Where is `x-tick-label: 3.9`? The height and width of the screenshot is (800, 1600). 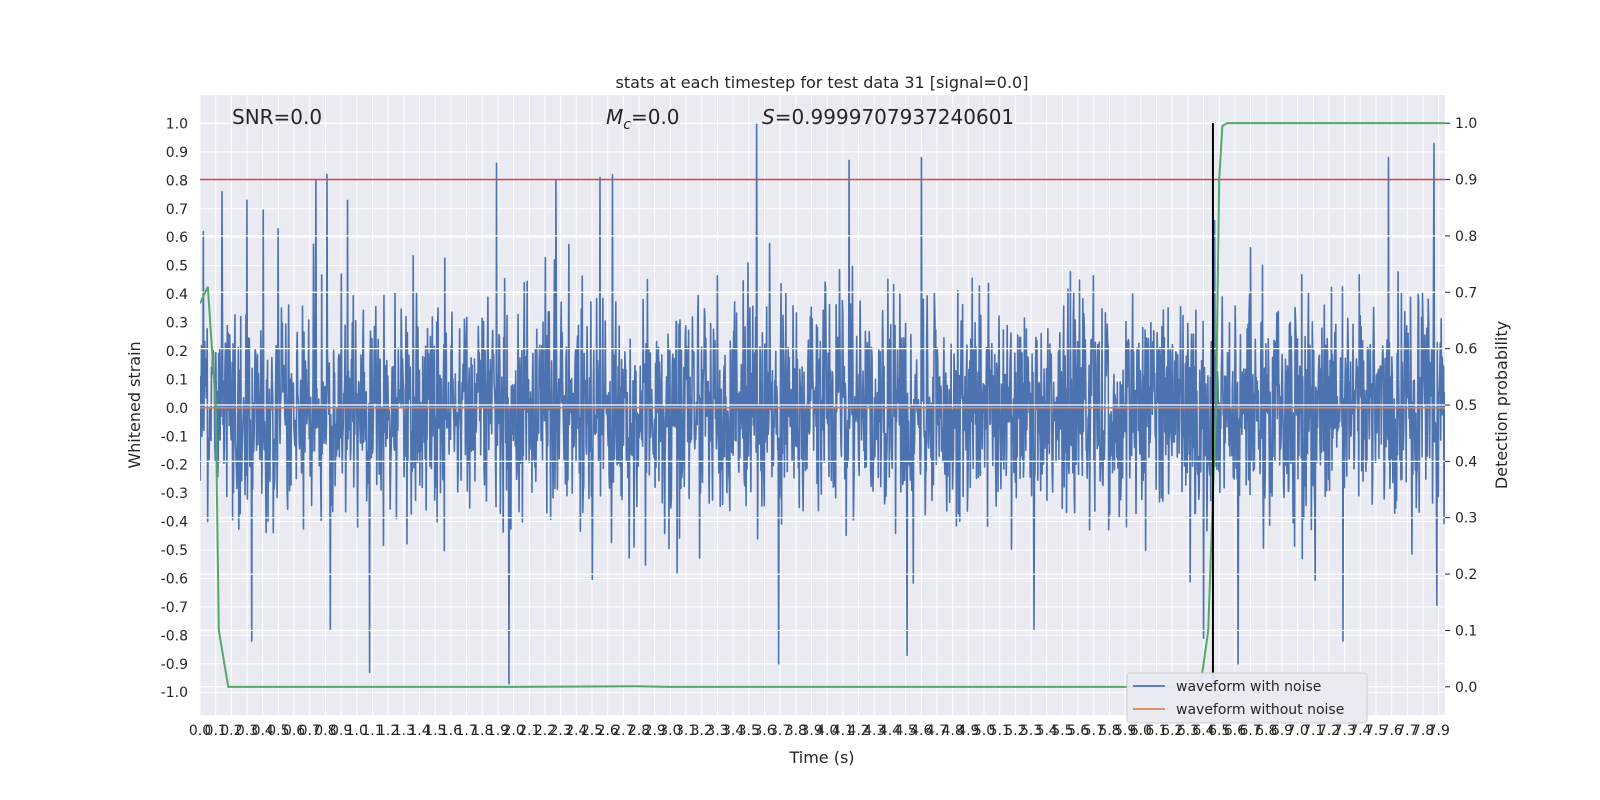
x-tick-label: 3.9 is located at coordinates (811, 731).